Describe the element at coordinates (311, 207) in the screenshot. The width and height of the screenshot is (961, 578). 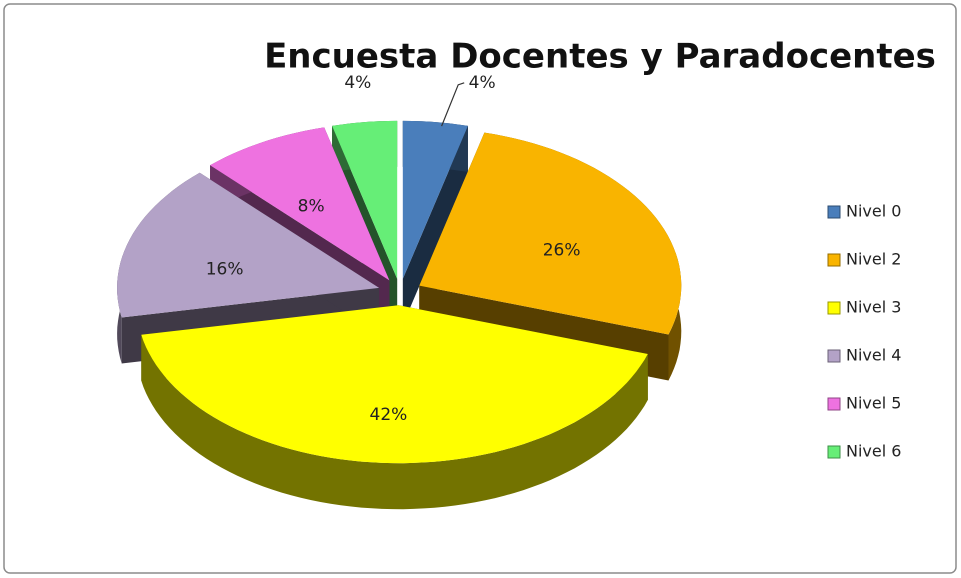
I see `data-label: 8%` at that location.